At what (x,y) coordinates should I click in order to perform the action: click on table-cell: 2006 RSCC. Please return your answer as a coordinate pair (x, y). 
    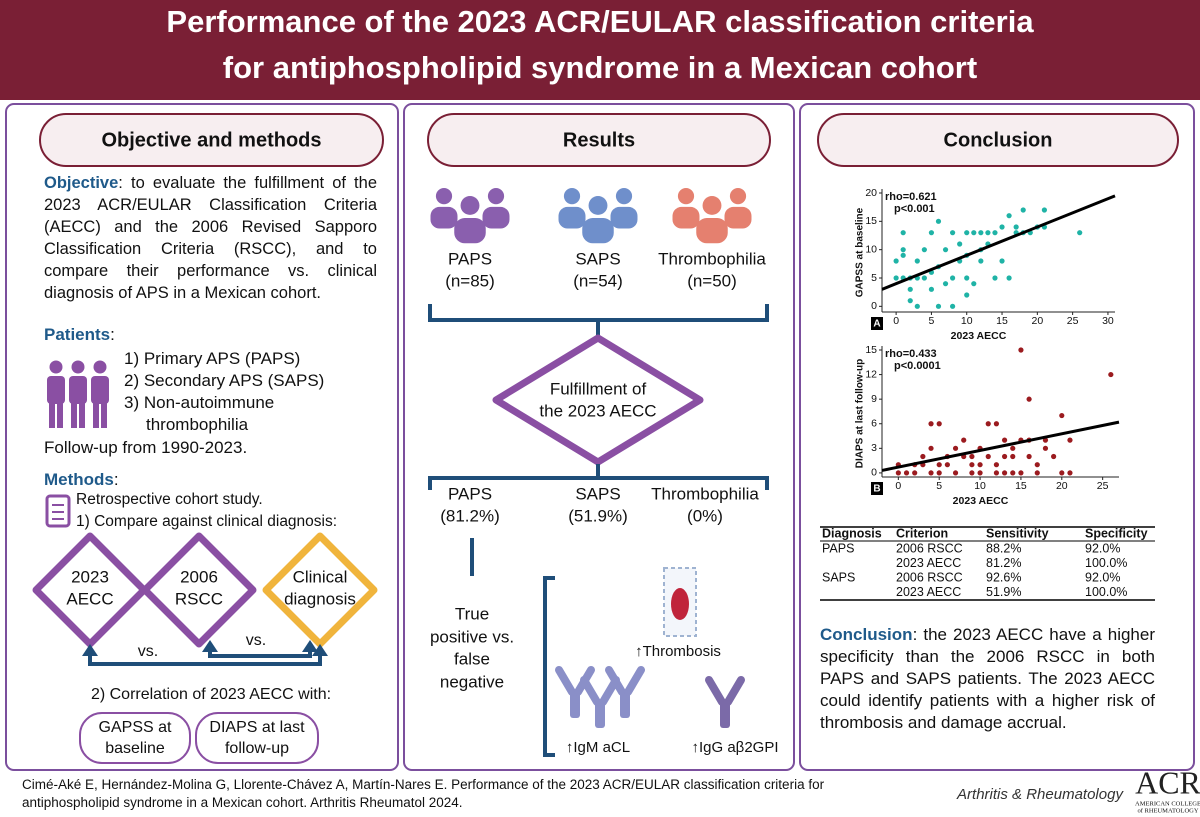
    Looking at the image, I should click on (929, 577).